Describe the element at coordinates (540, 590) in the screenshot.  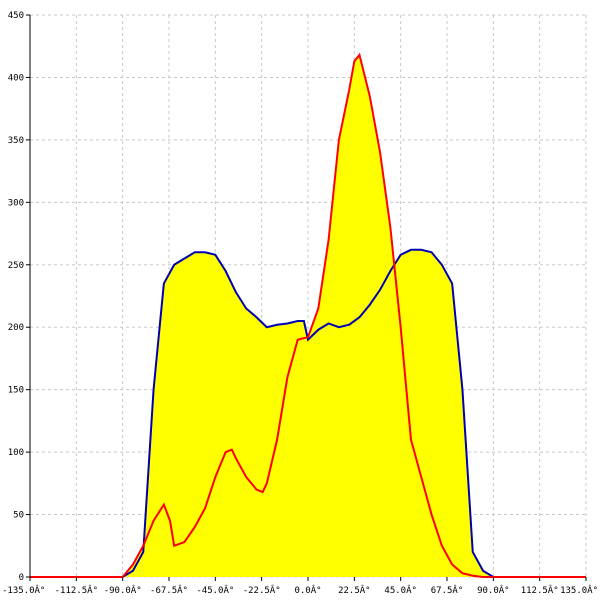
I see `x-tick-label: 112.5Â°` at that location.